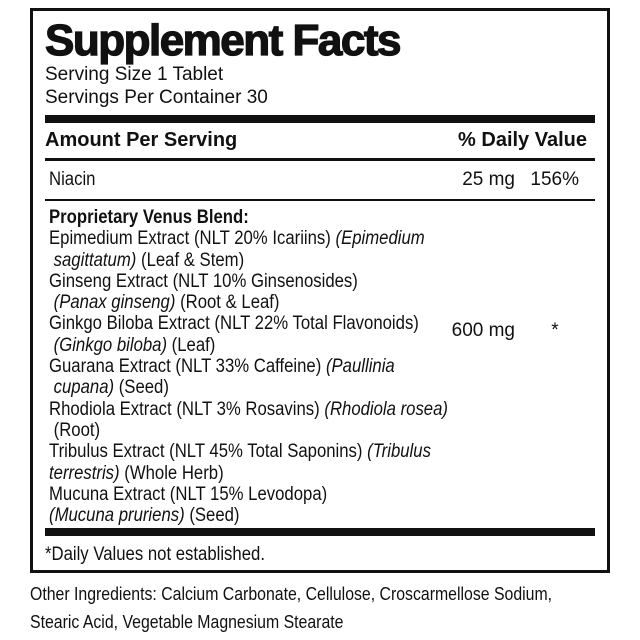  What do you see at coordinates (141, 140) in the screenshot?
I see `amount-per-serving-header: Amount Per Serving` at bounding box center [141, 140].